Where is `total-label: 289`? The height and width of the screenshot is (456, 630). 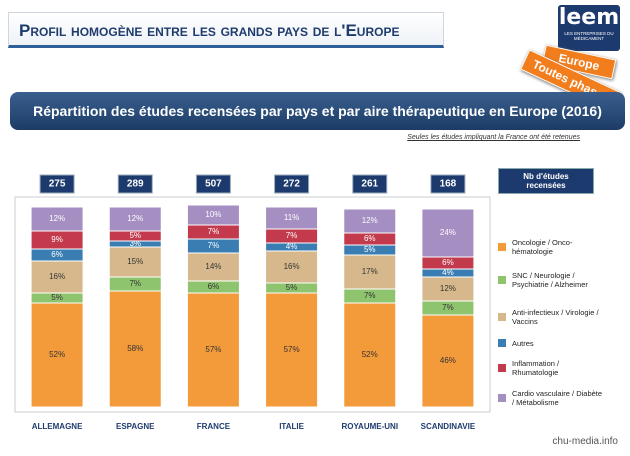 total-label: 289 is located at coordinates (135, 184).